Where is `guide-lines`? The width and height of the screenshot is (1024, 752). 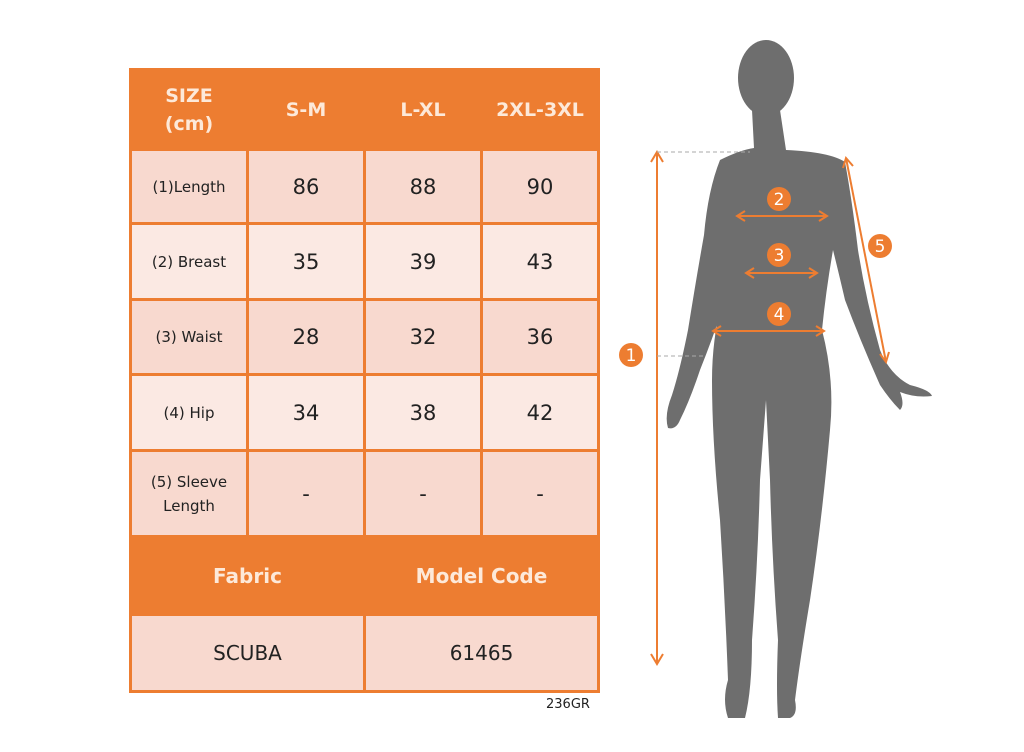
guide-lines is located at coordinates (703, 254).